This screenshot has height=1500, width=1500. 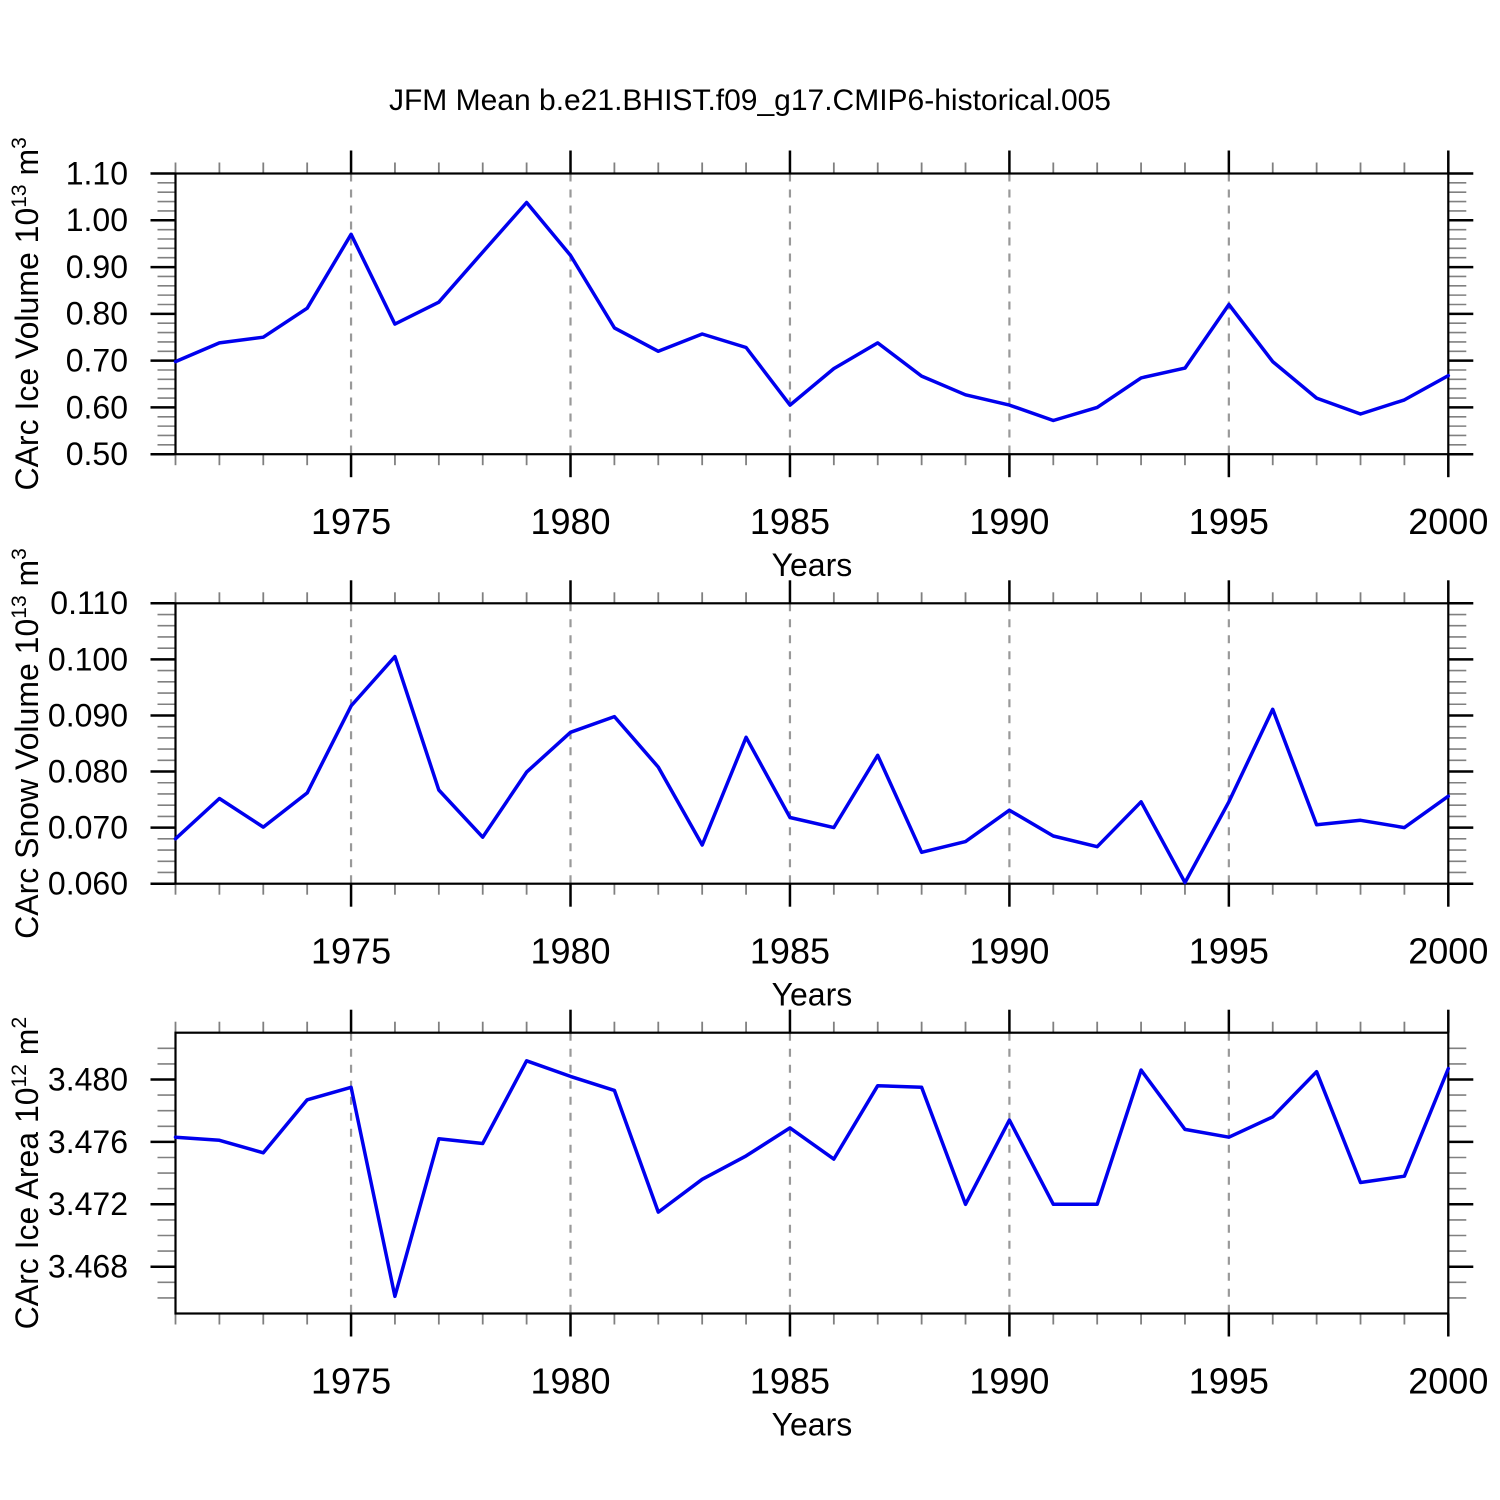 I want to click on y-tick-label: 0.60, so click(x=97, y=407).